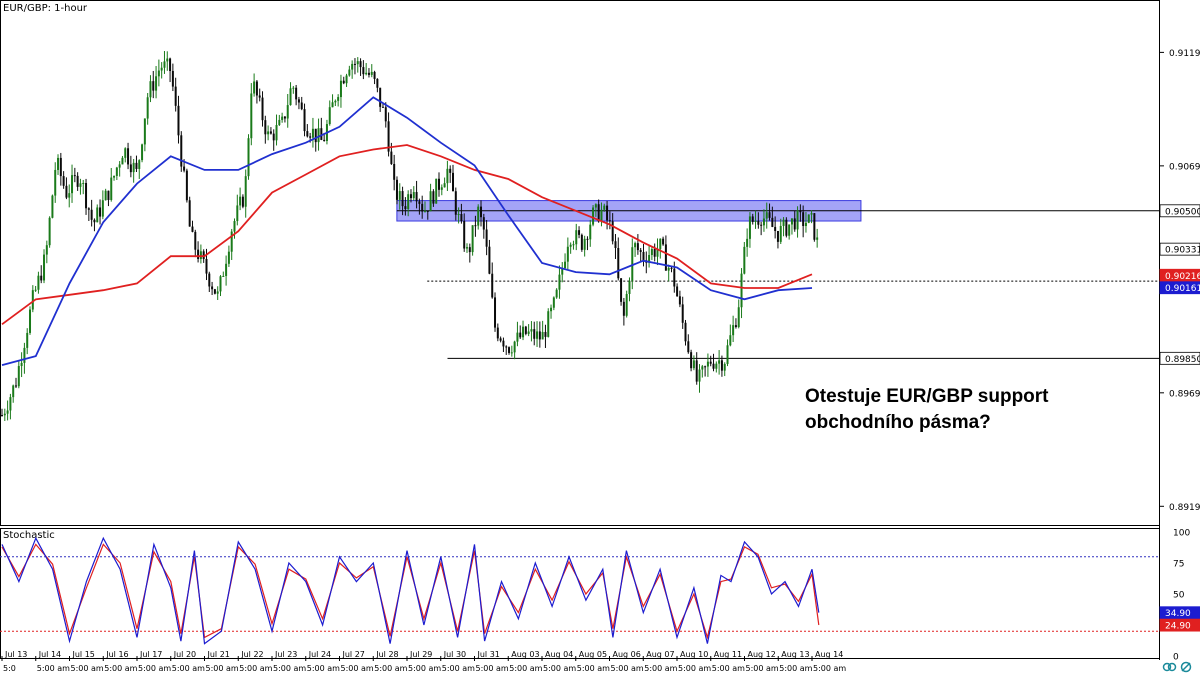  I want to click on price-tick-label: 0.89198, so click(1184, 508).